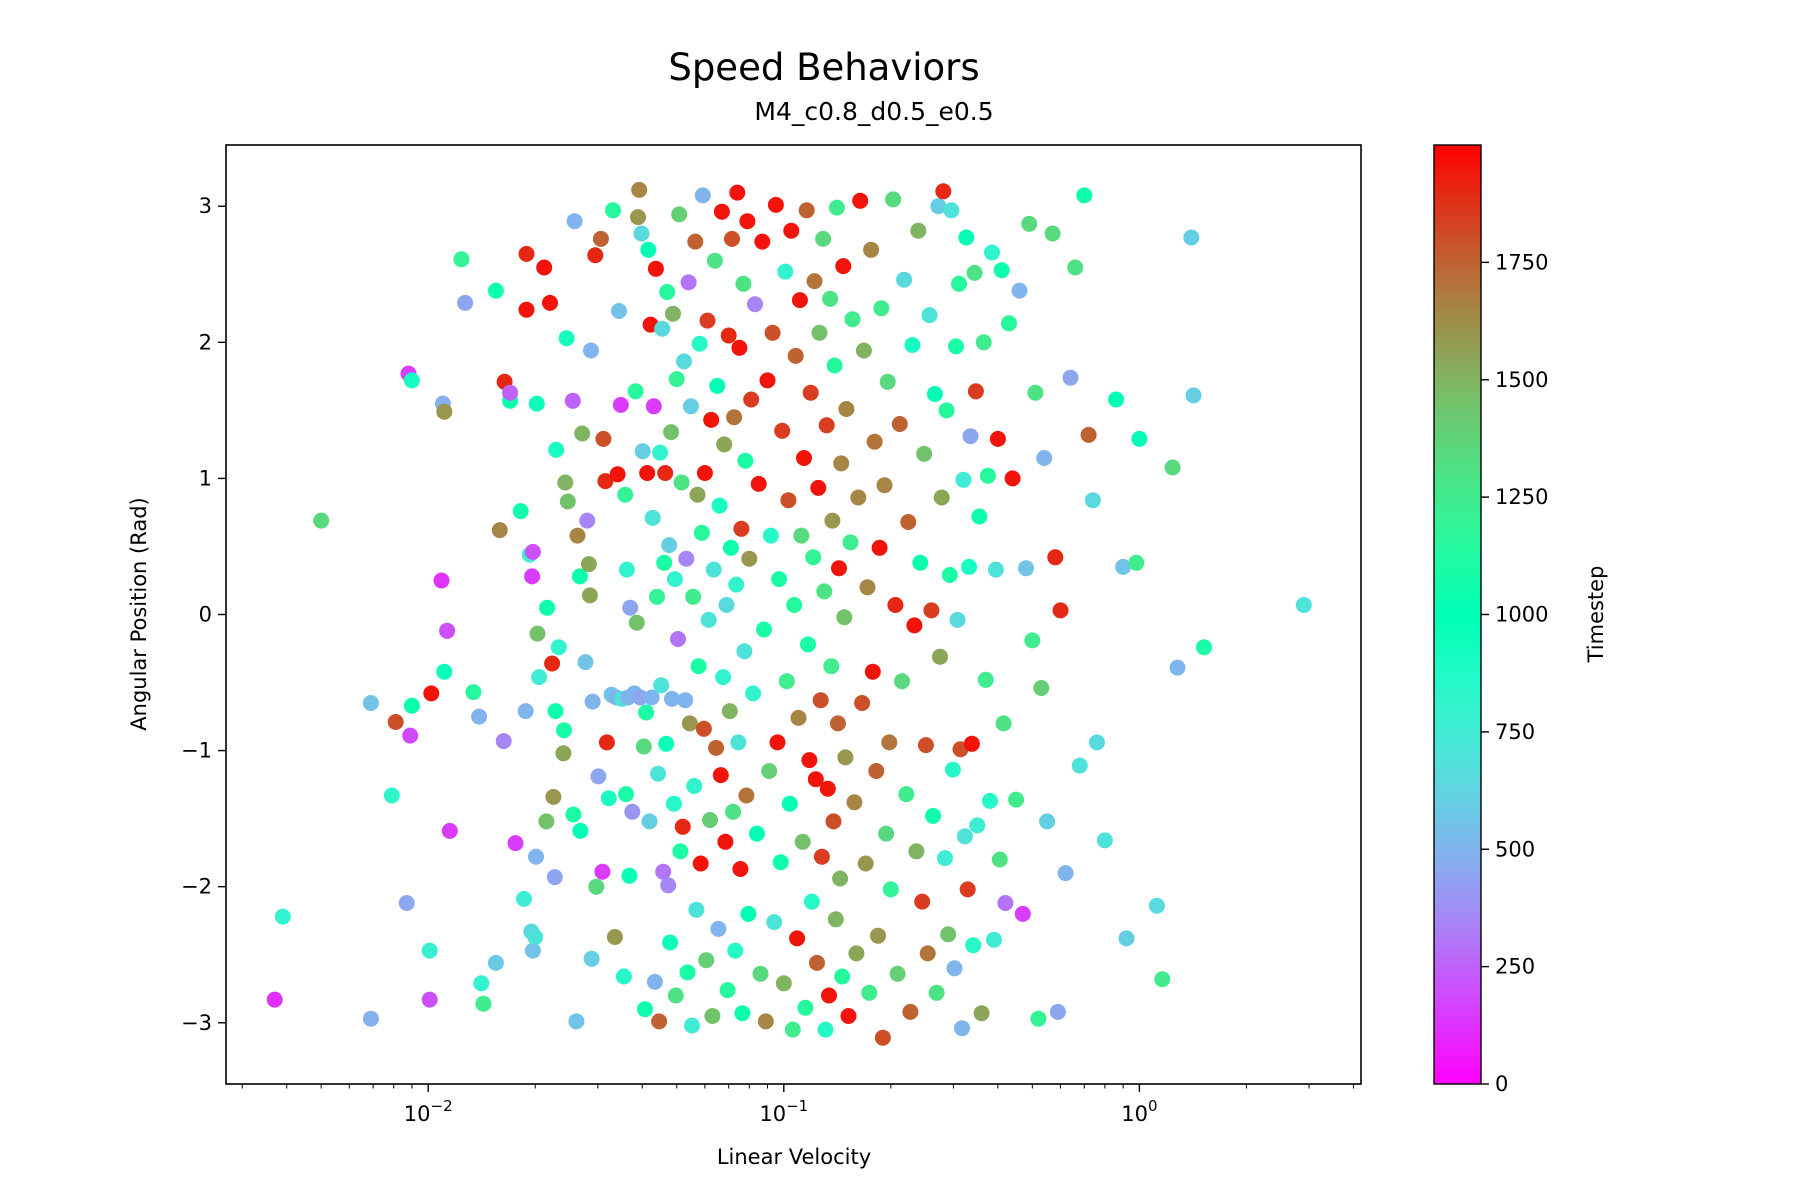  What do you see at coordinates (1520, 620) in the screenshot?
I see `colorbar: 0 250 500 750 1000 1250 1500 1750 Timestep` at bounding box center [1520, 620].